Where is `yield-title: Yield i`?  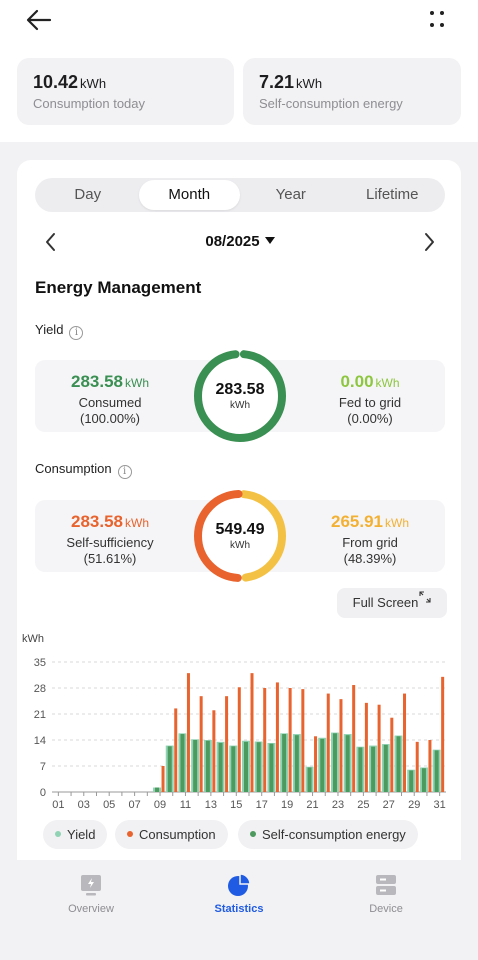 yield-title: Yield i is located at coordinates (59, 331).